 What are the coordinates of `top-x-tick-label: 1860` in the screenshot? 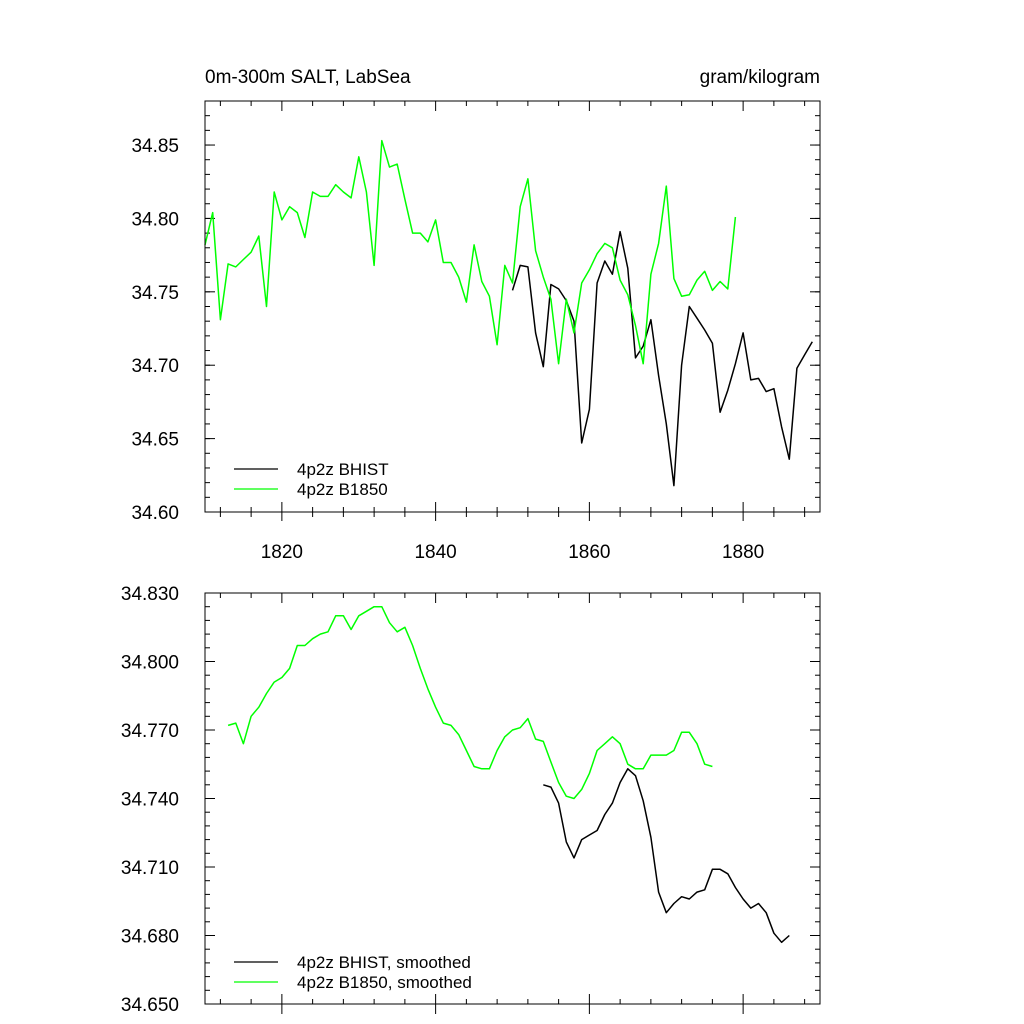 It's located at (589, 552).